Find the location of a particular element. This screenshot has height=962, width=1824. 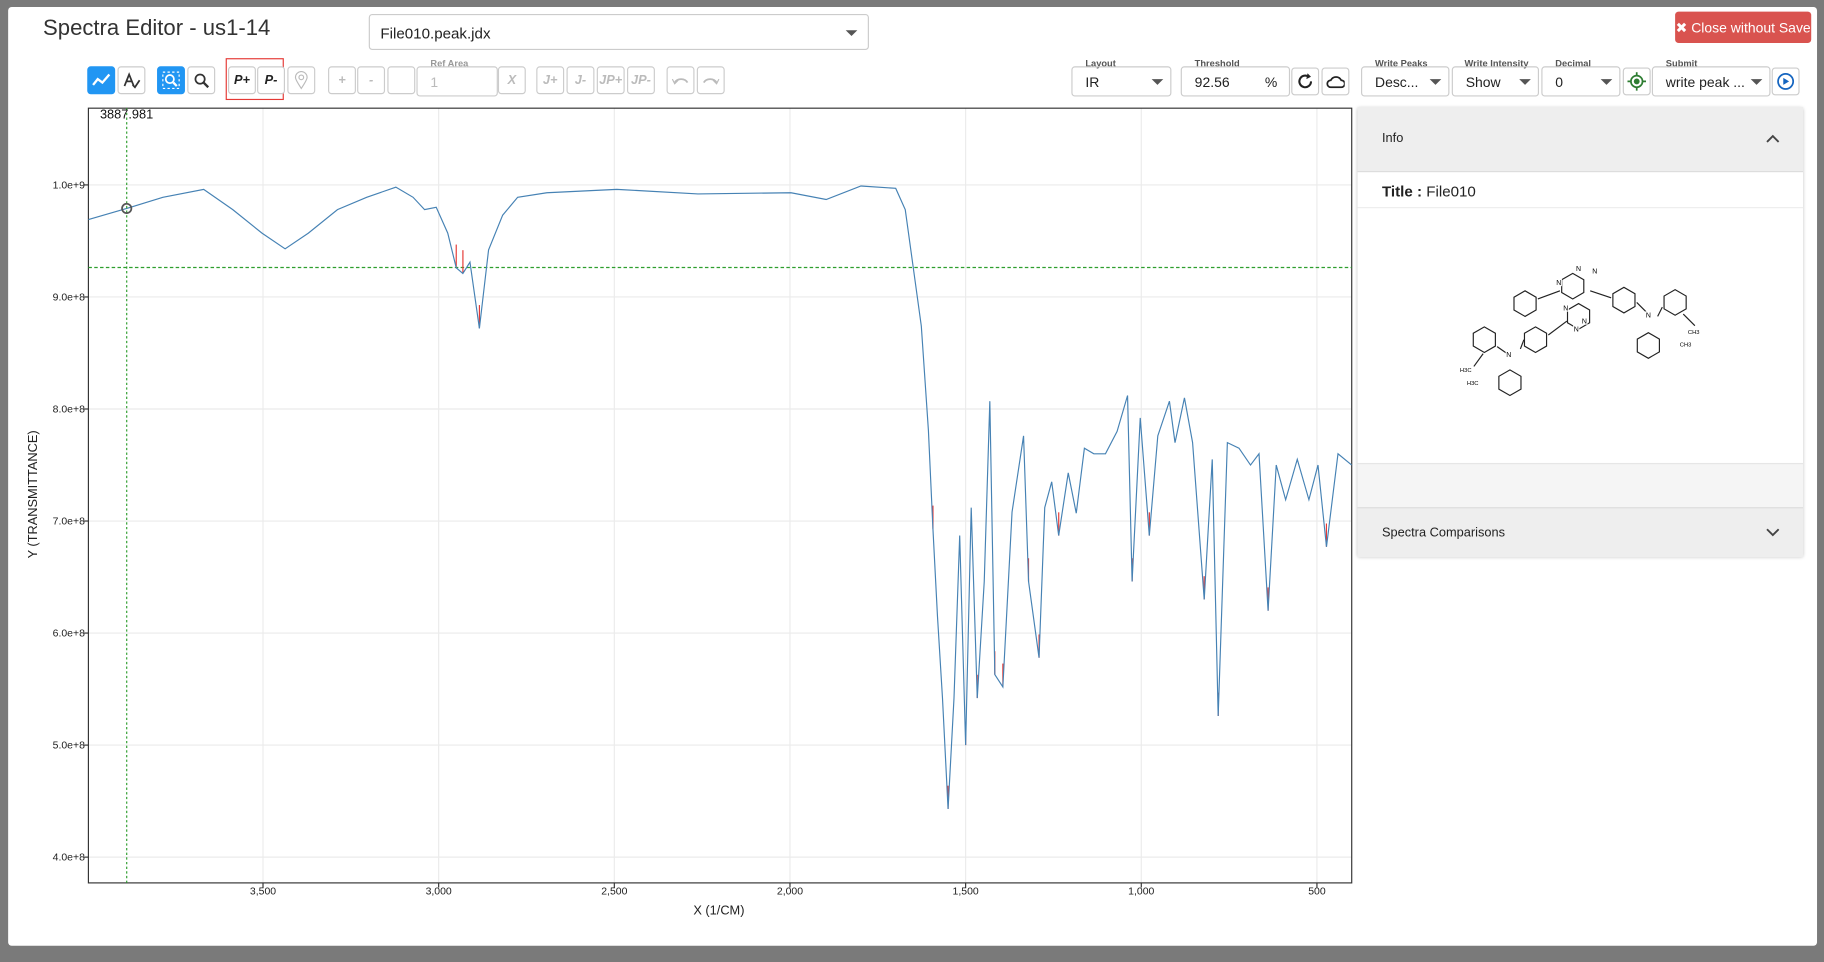

x-tick-label: 3,500 is located at coordinates (263, 892).